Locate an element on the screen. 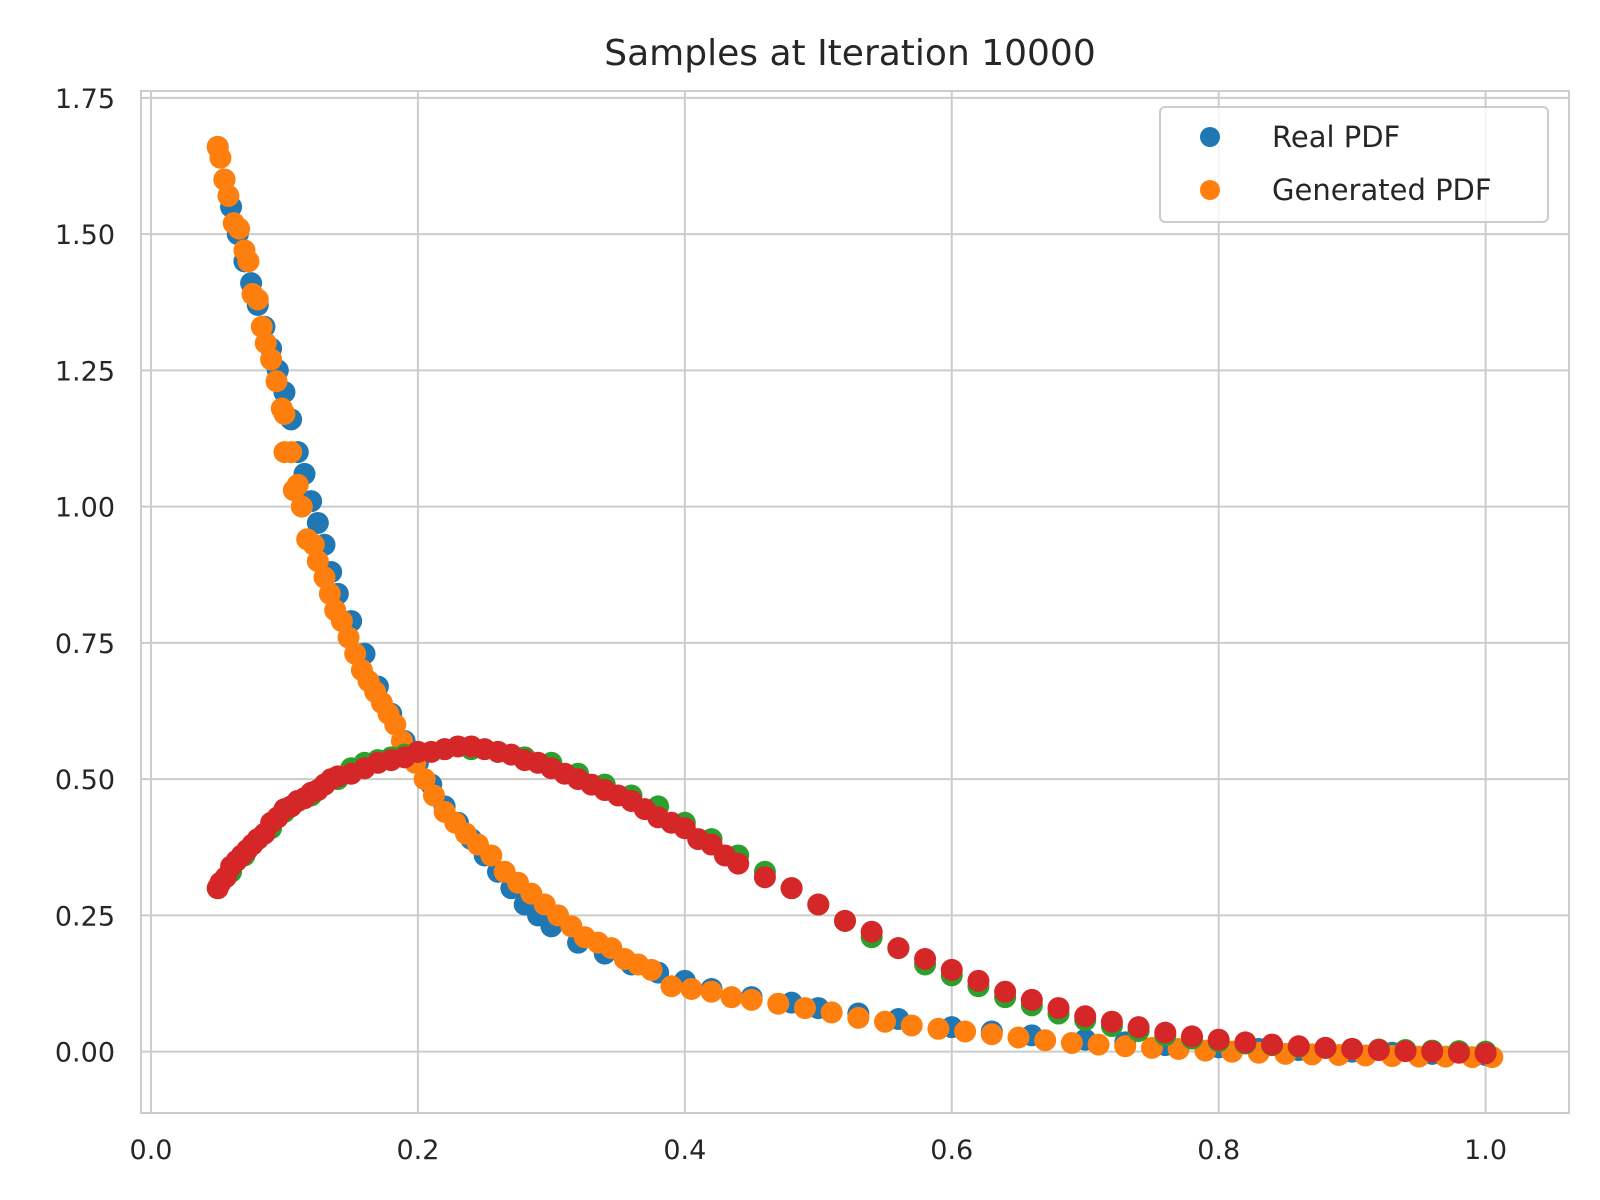 This screenshot has height=1200, width=1600. y-tick-label: 0.75 is located at coordinates (85, 644).